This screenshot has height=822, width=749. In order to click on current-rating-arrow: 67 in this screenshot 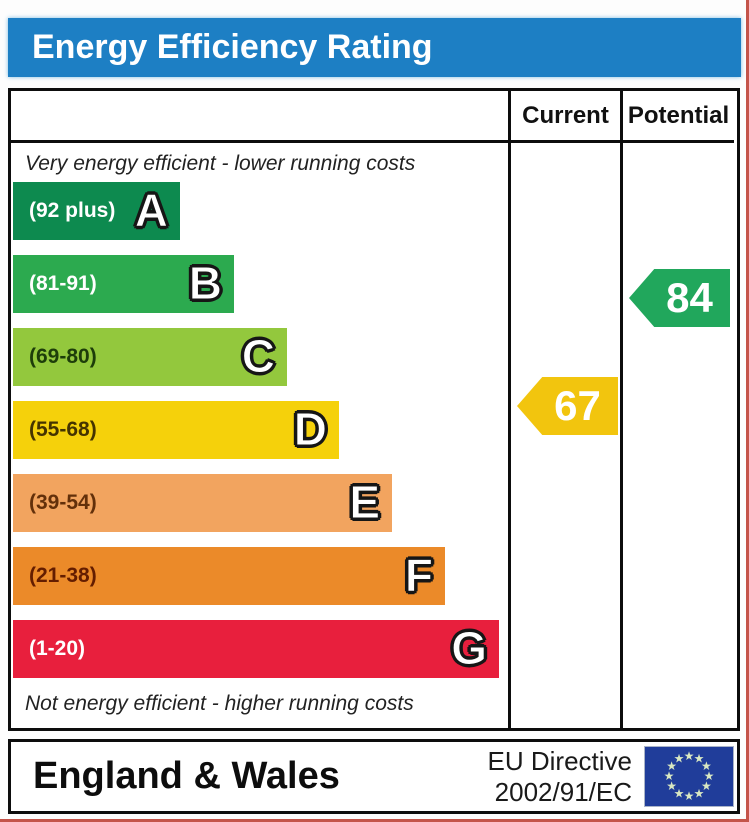, I will do `click(567, 406)`.